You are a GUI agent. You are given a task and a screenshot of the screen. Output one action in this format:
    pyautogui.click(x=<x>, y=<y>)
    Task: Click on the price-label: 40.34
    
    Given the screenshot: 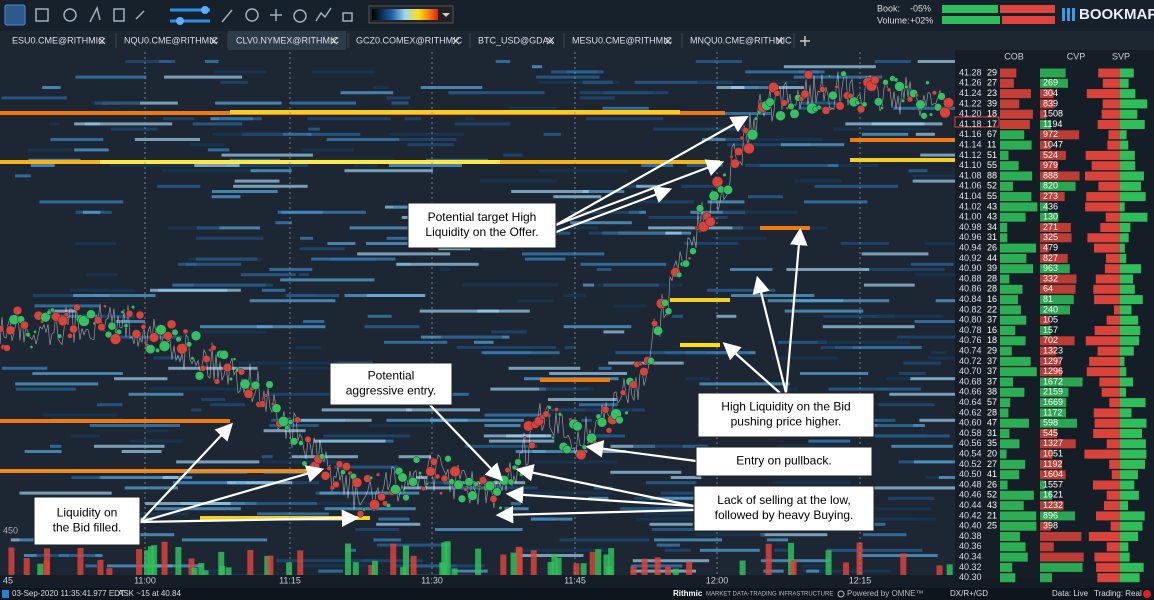 What is the action you would take?
    pyautogui.click(x=970, y=556)
    